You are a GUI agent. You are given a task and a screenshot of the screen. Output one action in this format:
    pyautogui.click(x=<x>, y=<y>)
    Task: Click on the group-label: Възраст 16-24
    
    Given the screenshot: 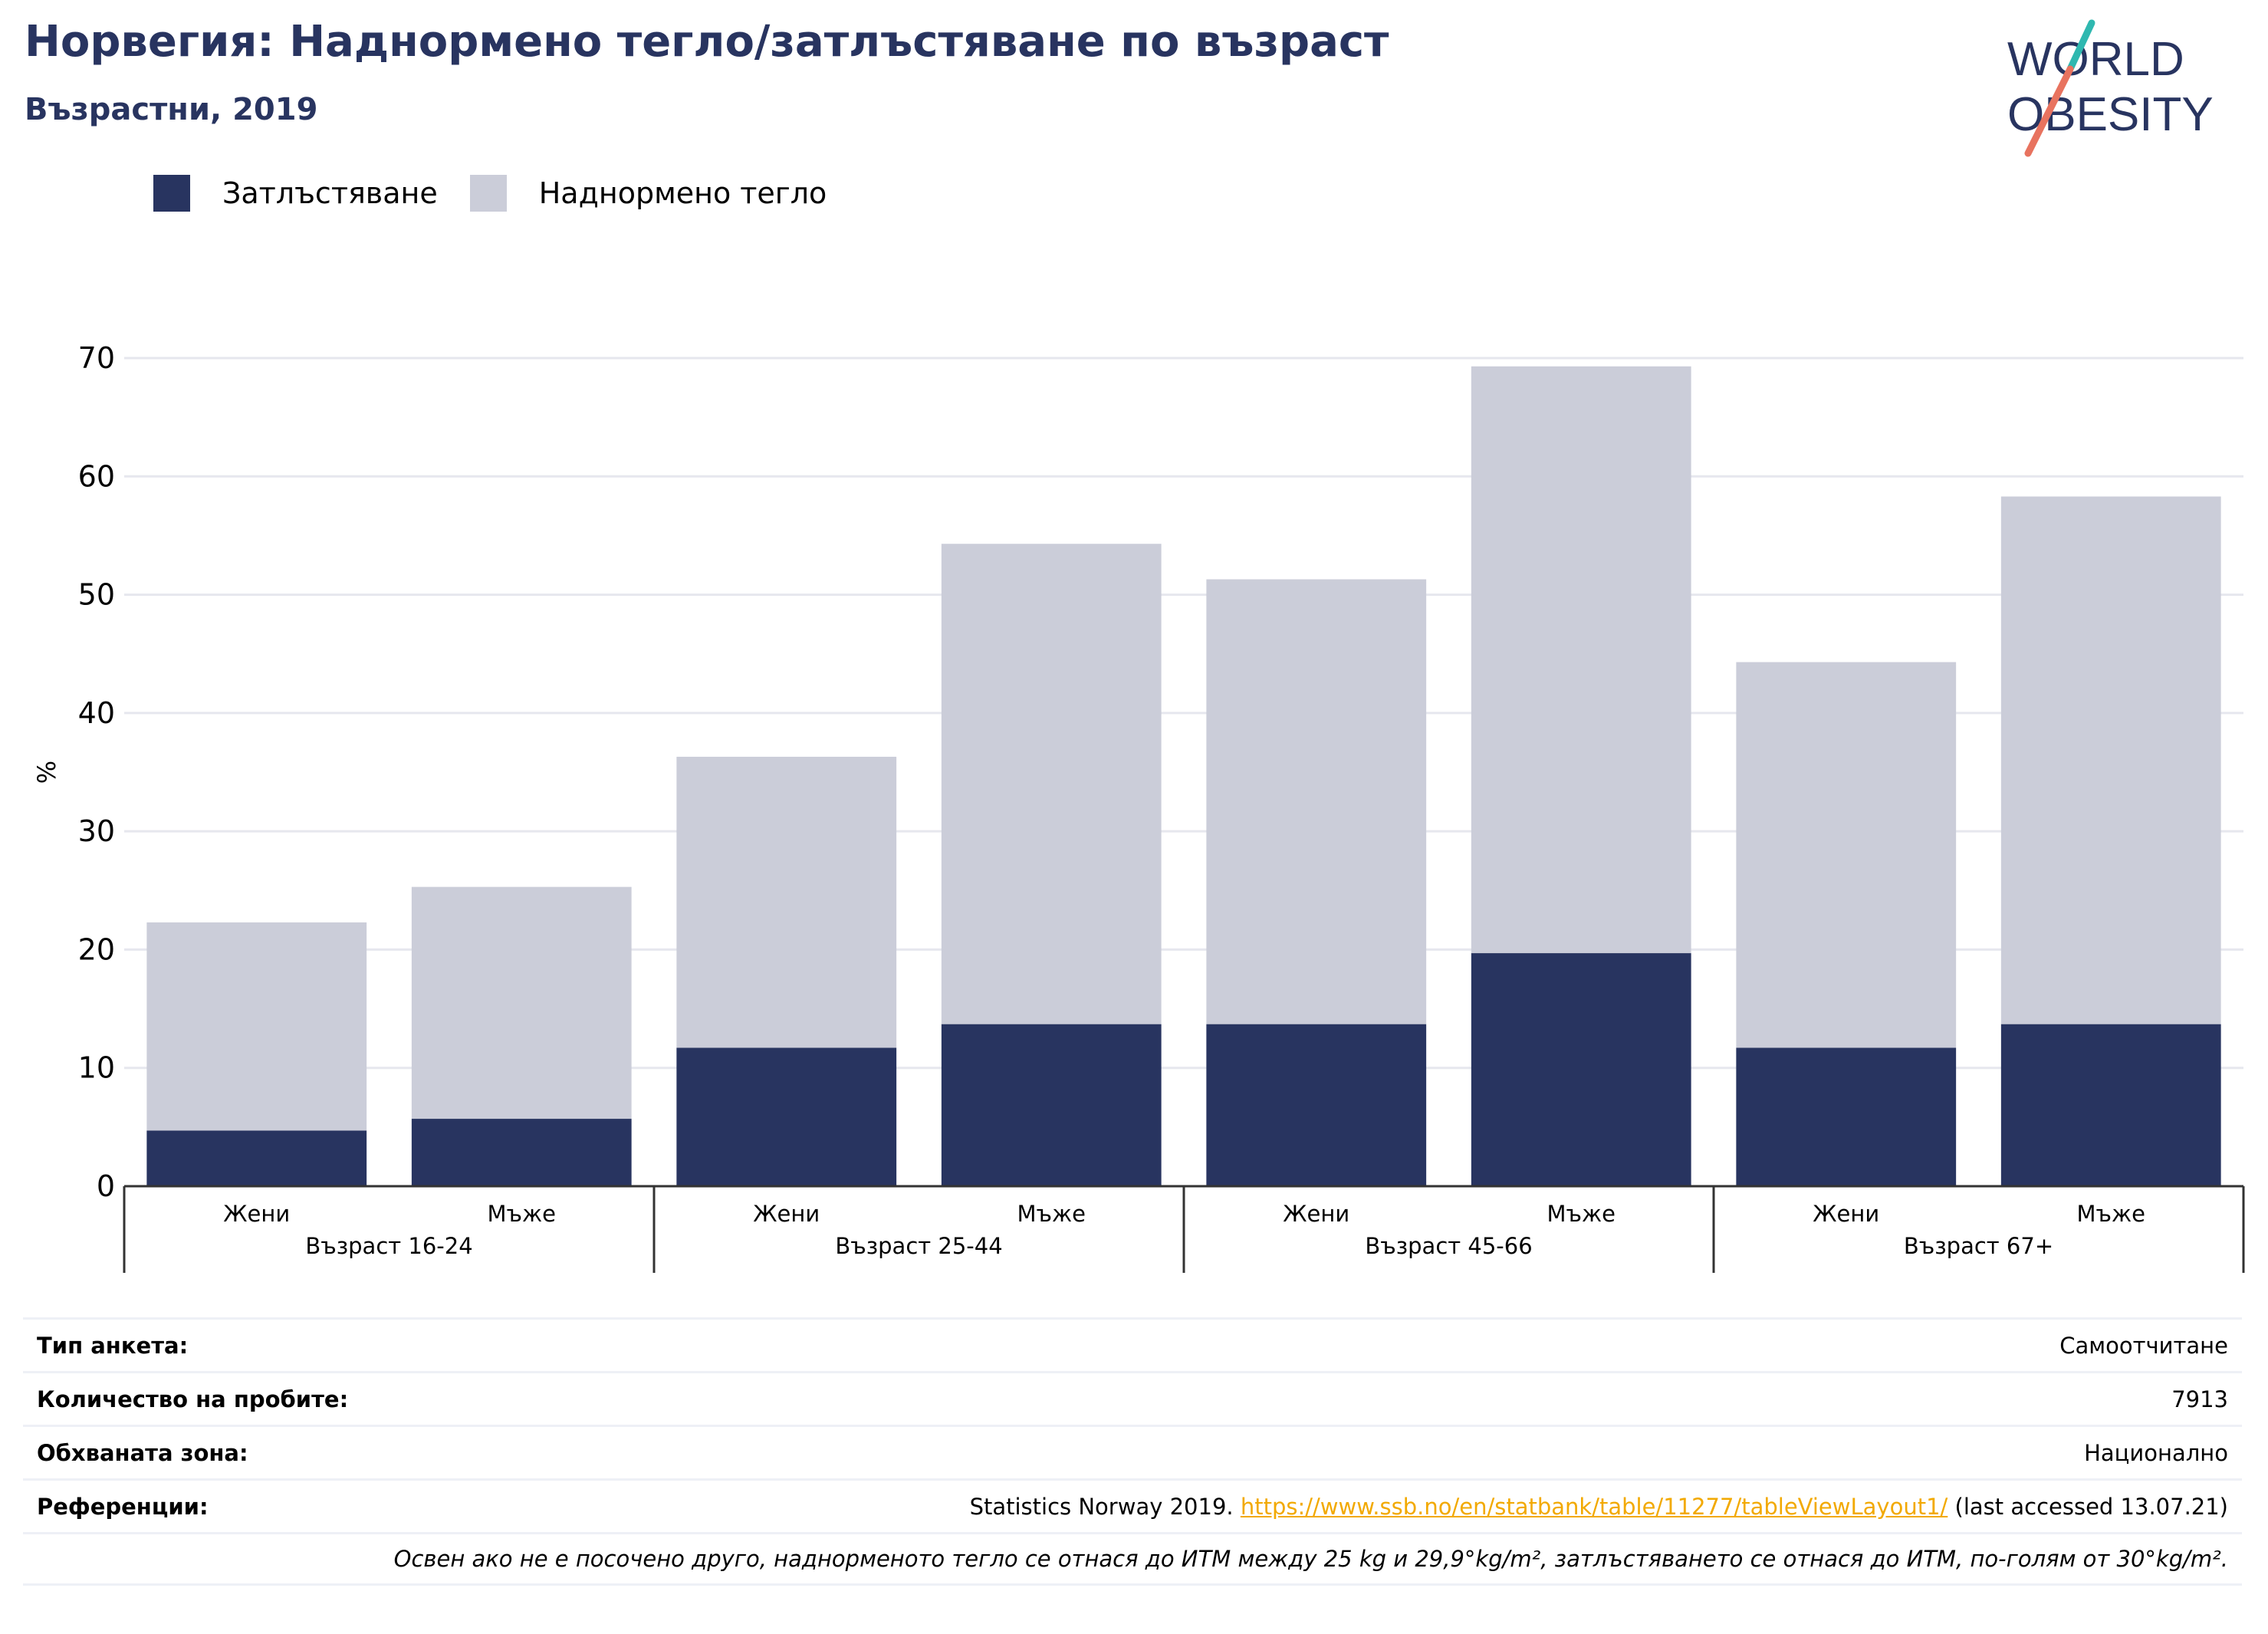 What is the action you would take?
    pyautogui.click(x=388, y=1246)
    